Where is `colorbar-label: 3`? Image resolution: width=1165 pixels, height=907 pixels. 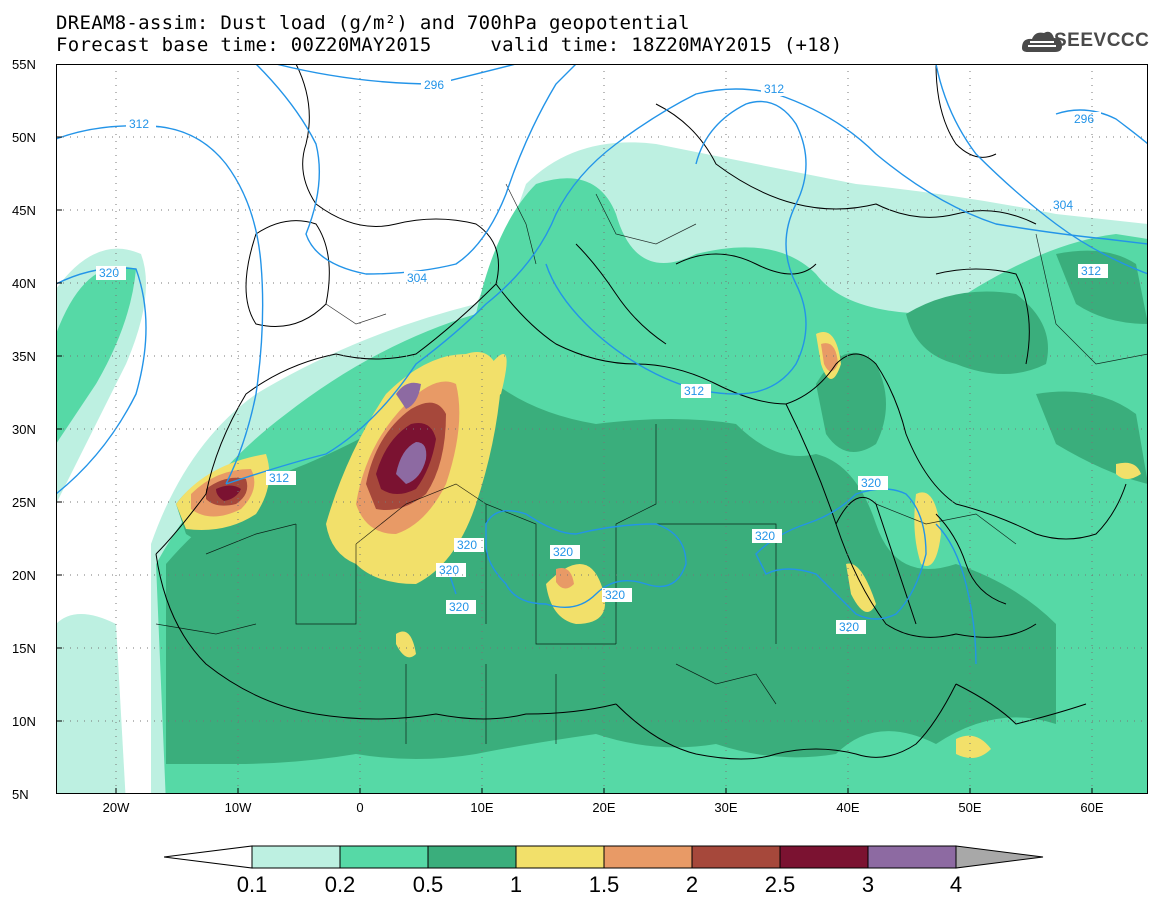
colorbar-label: 3 is located at coordinates (868, 884).